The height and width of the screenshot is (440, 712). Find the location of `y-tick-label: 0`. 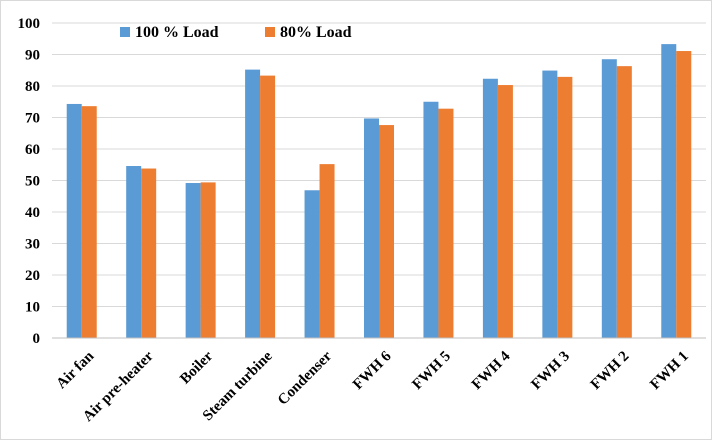

y-tick-label: 0 is located at coordinates (37, 339).